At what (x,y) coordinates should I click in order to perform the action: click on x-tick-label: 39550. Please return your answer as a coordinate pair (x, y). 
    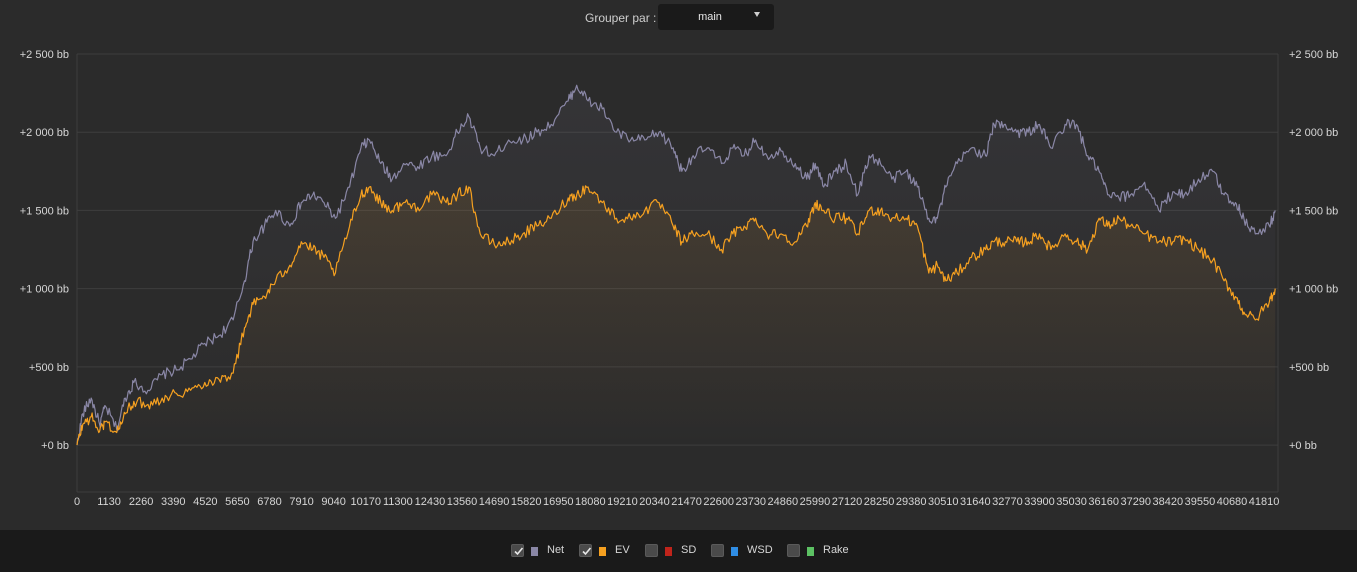
    Looking at the image, I should click on (1200, 502).